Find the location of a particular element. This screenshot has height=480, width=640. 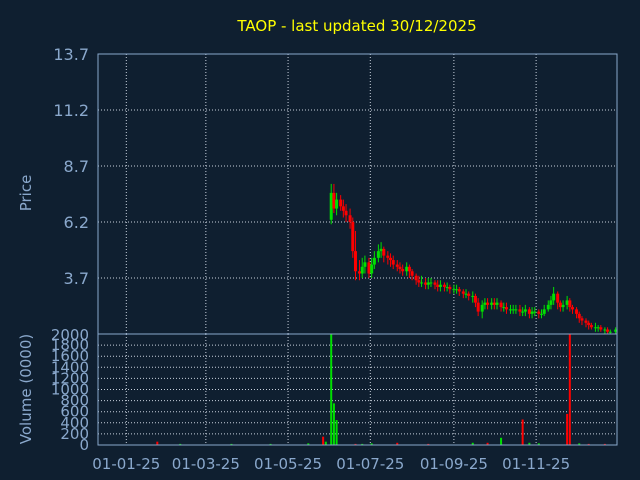

chart-title: TAOP - last updated 30/12/2025 is located at coordinates (356, 26).